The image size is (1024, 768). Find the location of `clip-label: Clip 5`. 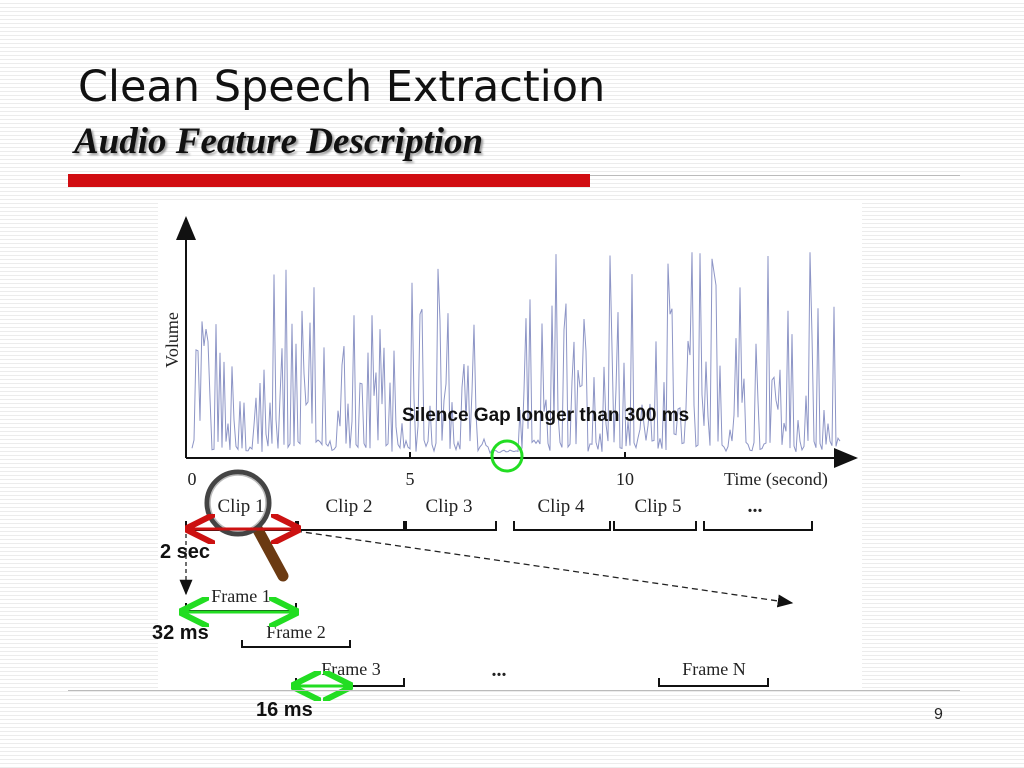

clip-label: Clip 5 is located at coordinates (658, 506).